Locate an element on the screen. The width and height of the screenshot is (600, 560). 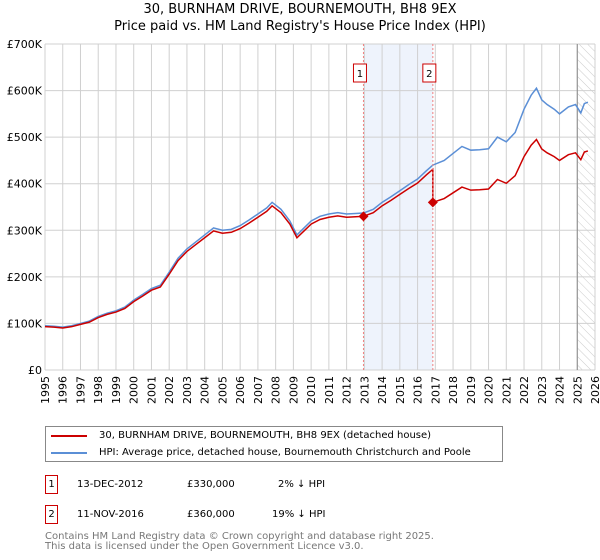
y-tick-label: £600K is located at coordinates (25, 91).